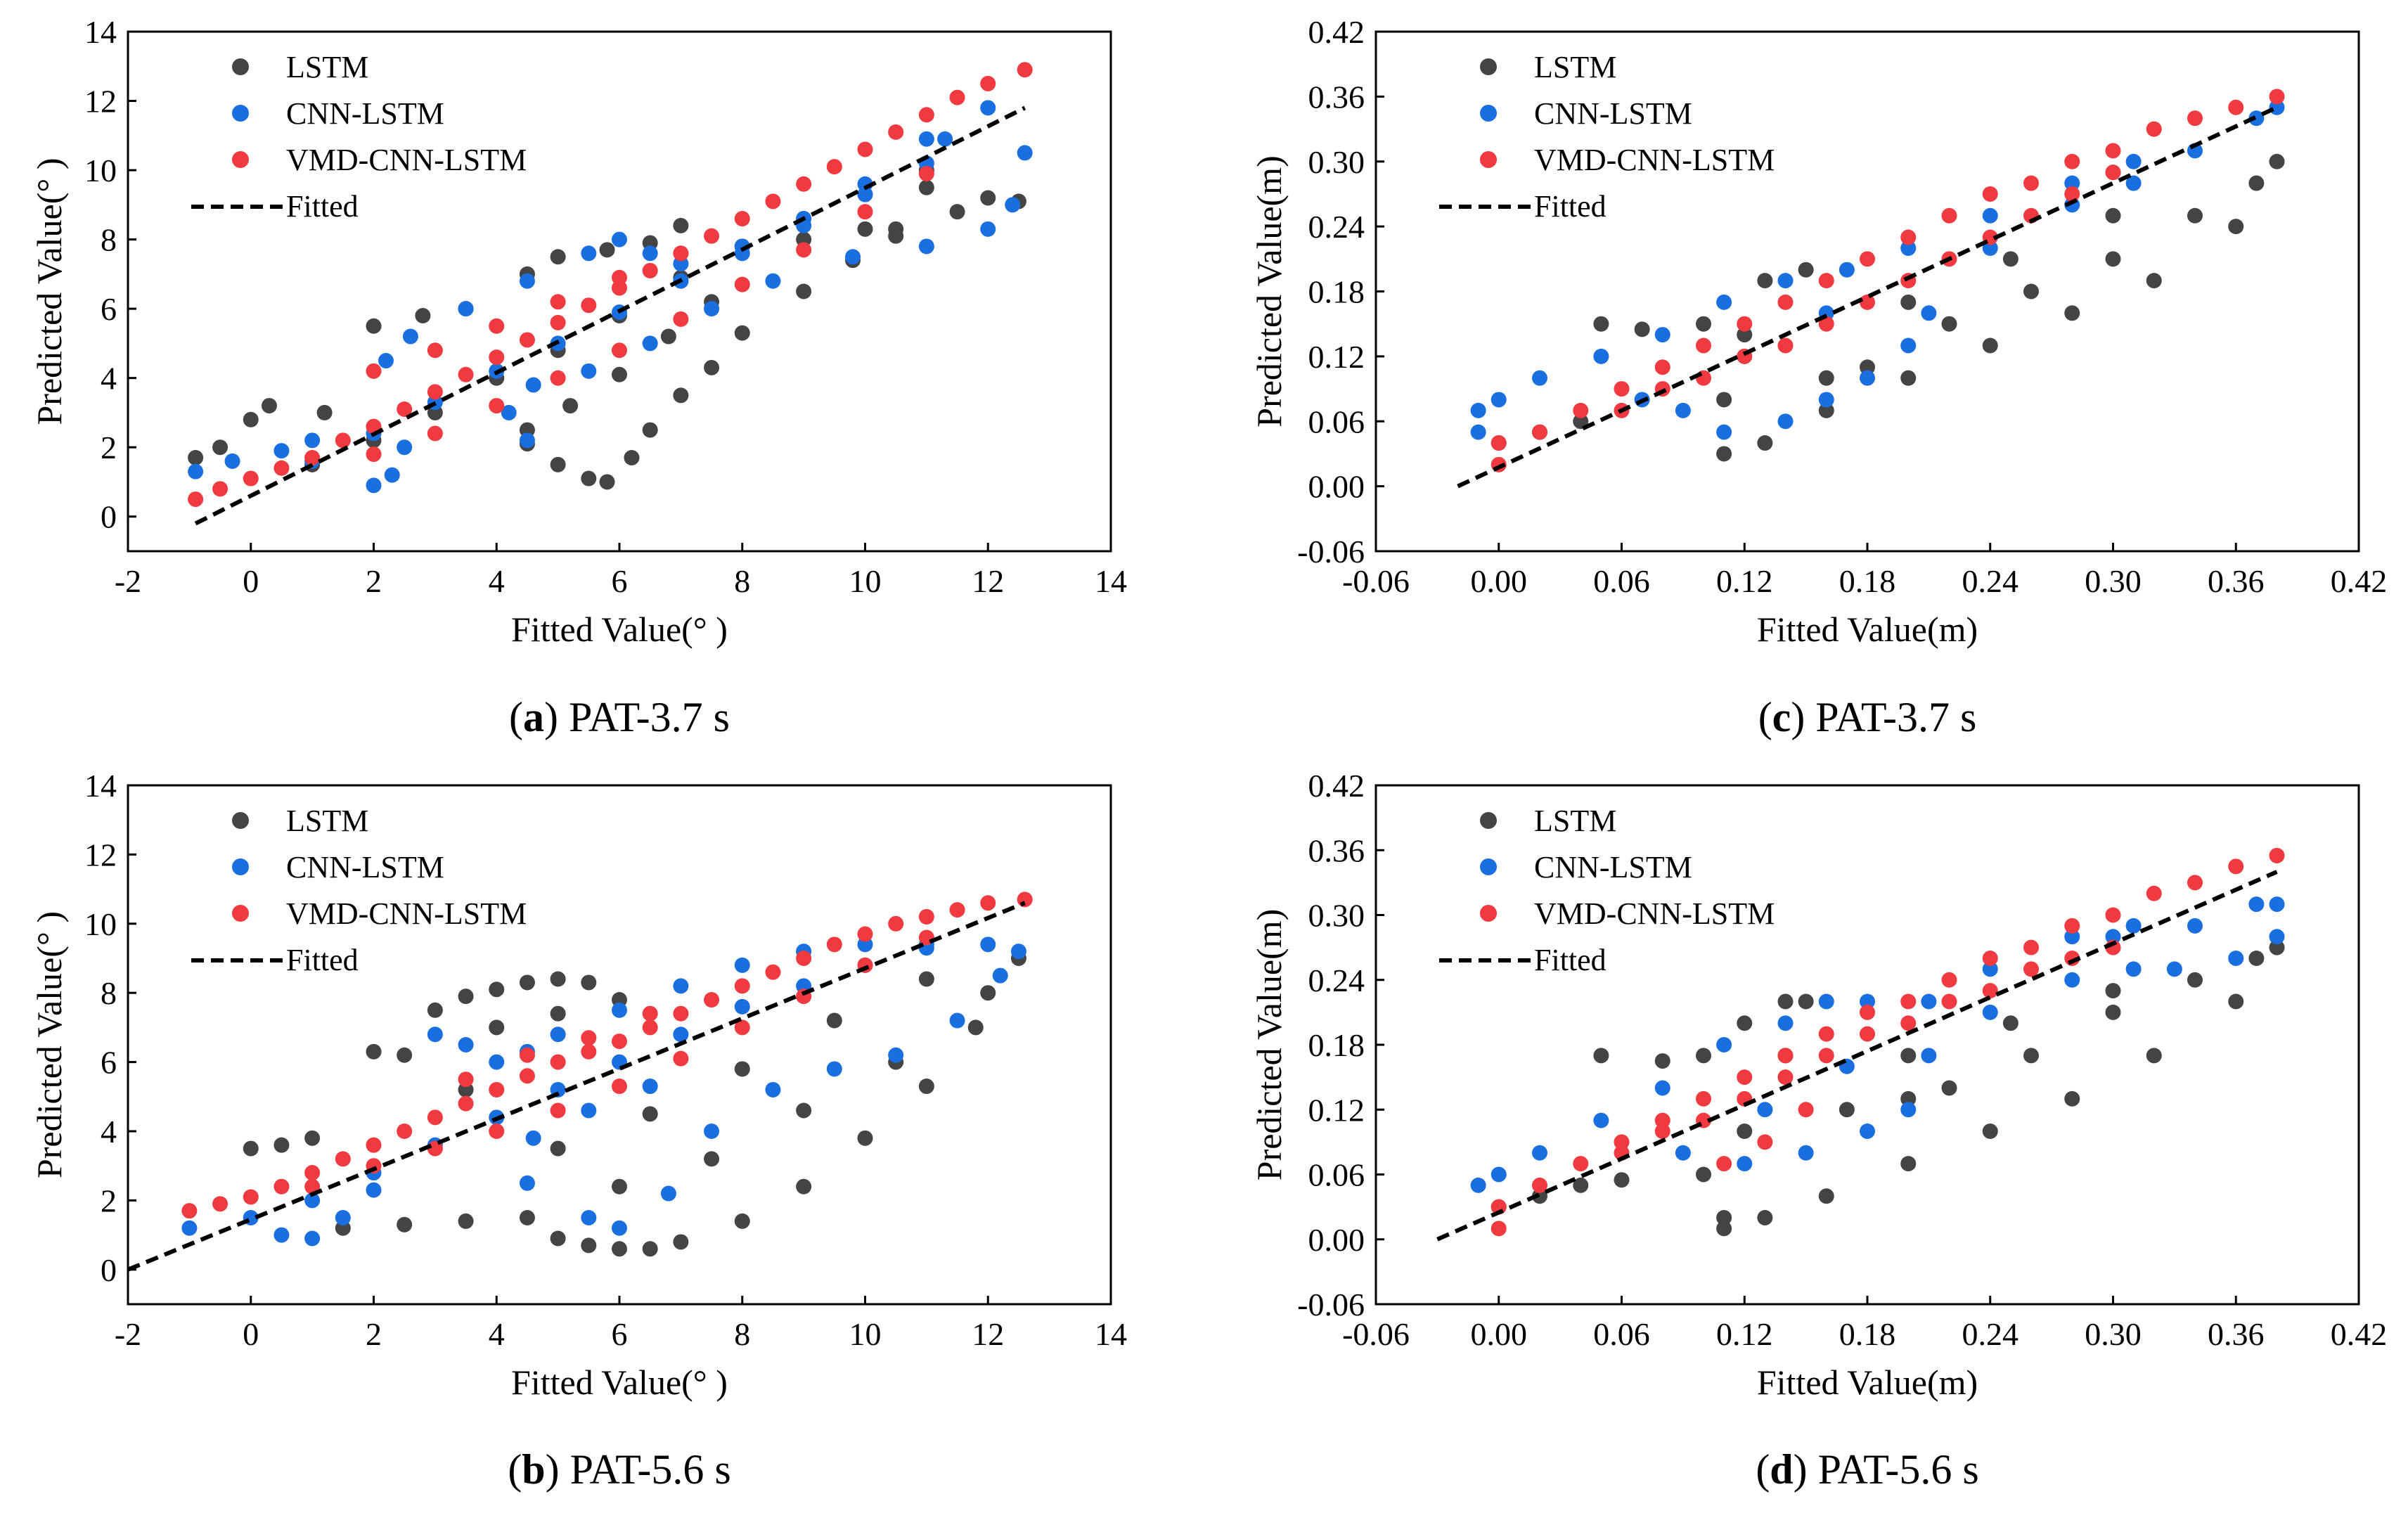 The height and width of the screenshot is (1513, 2408). What do you see at coordinates (109, 309) in the screenshot?
I see `y-tick-label: 6` at bounding box center [109, 309].